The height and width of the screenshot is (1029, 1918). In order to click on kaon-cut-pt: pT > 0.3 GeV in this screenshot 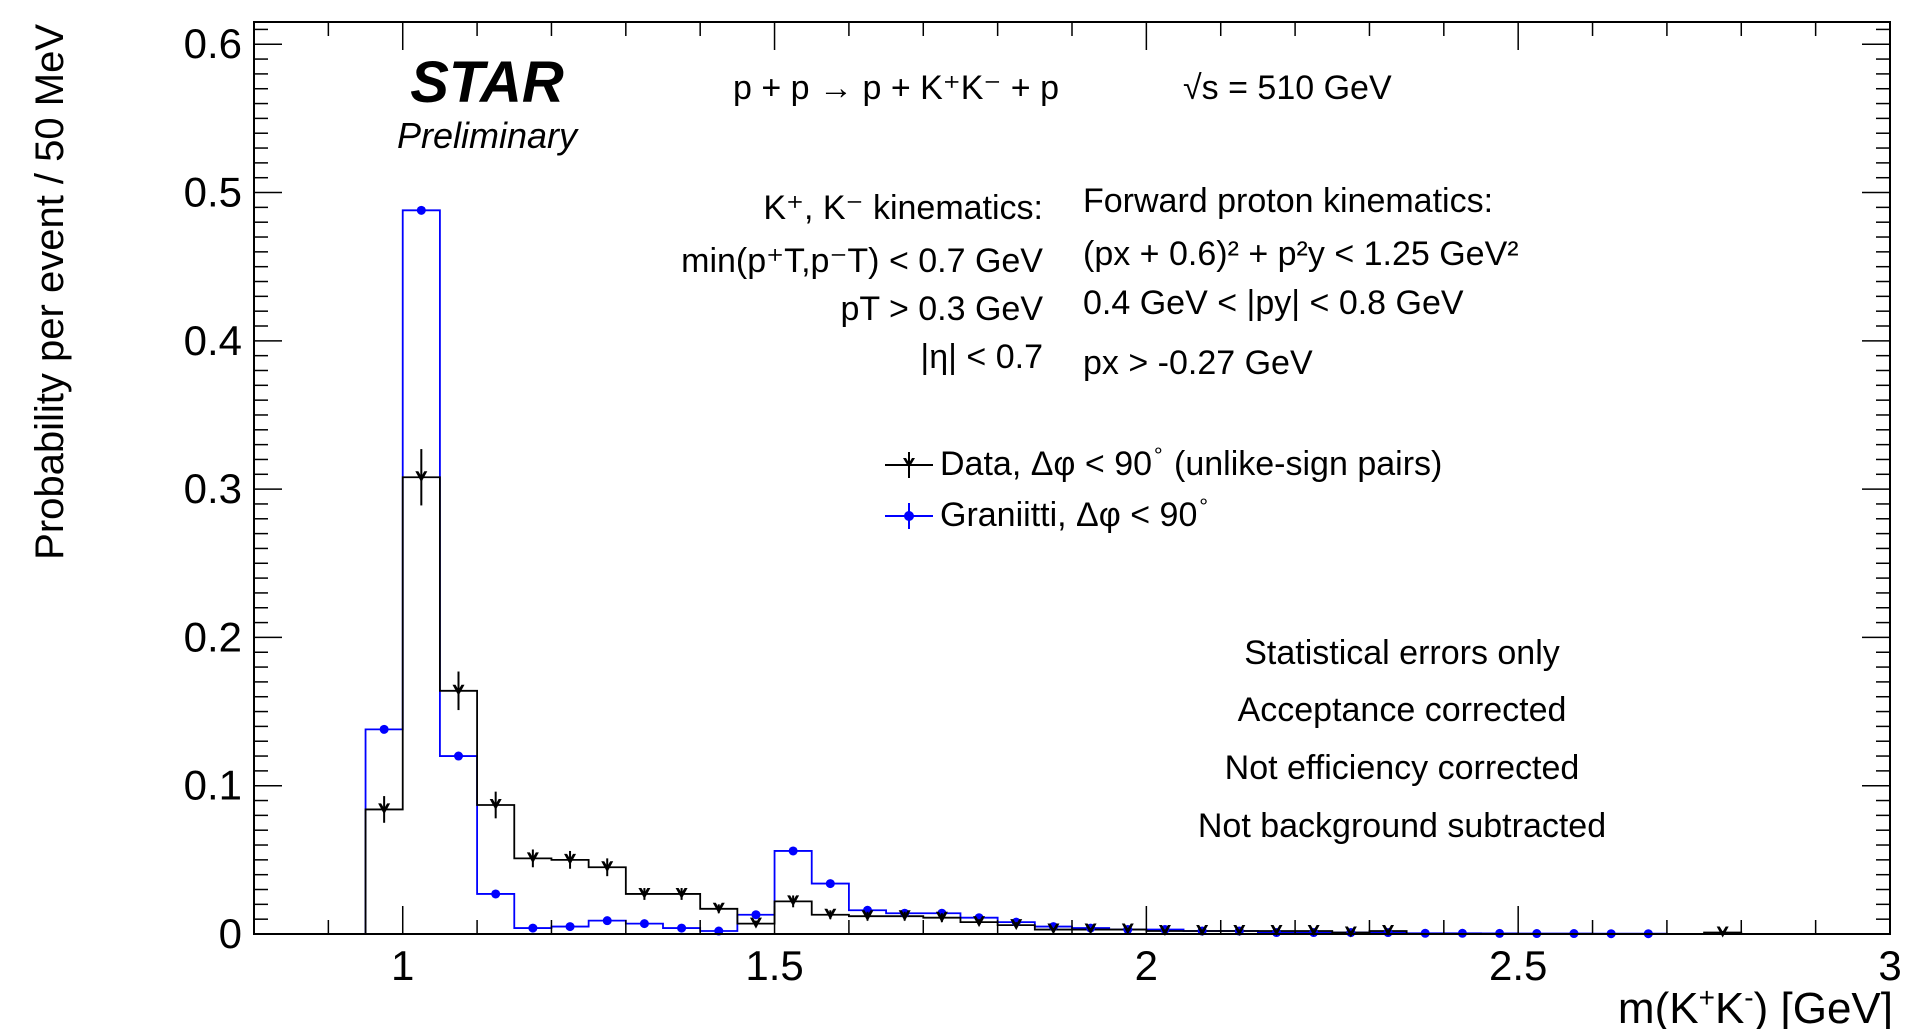, I will do `click(941, 309)`.